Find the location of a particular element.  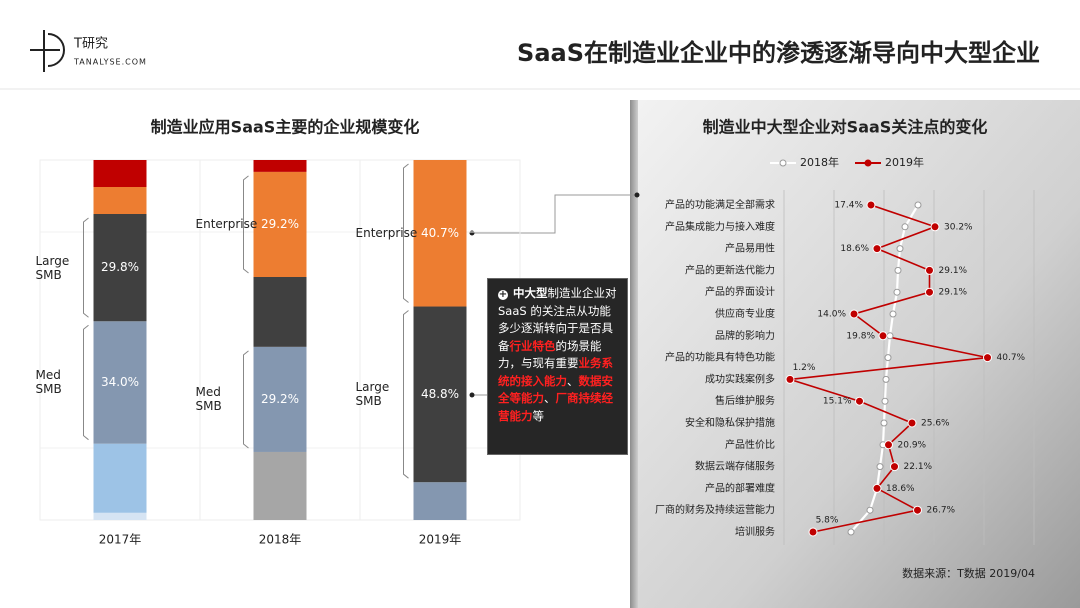

x-tick-label: 2017年 is located at coordinates (120, 540).